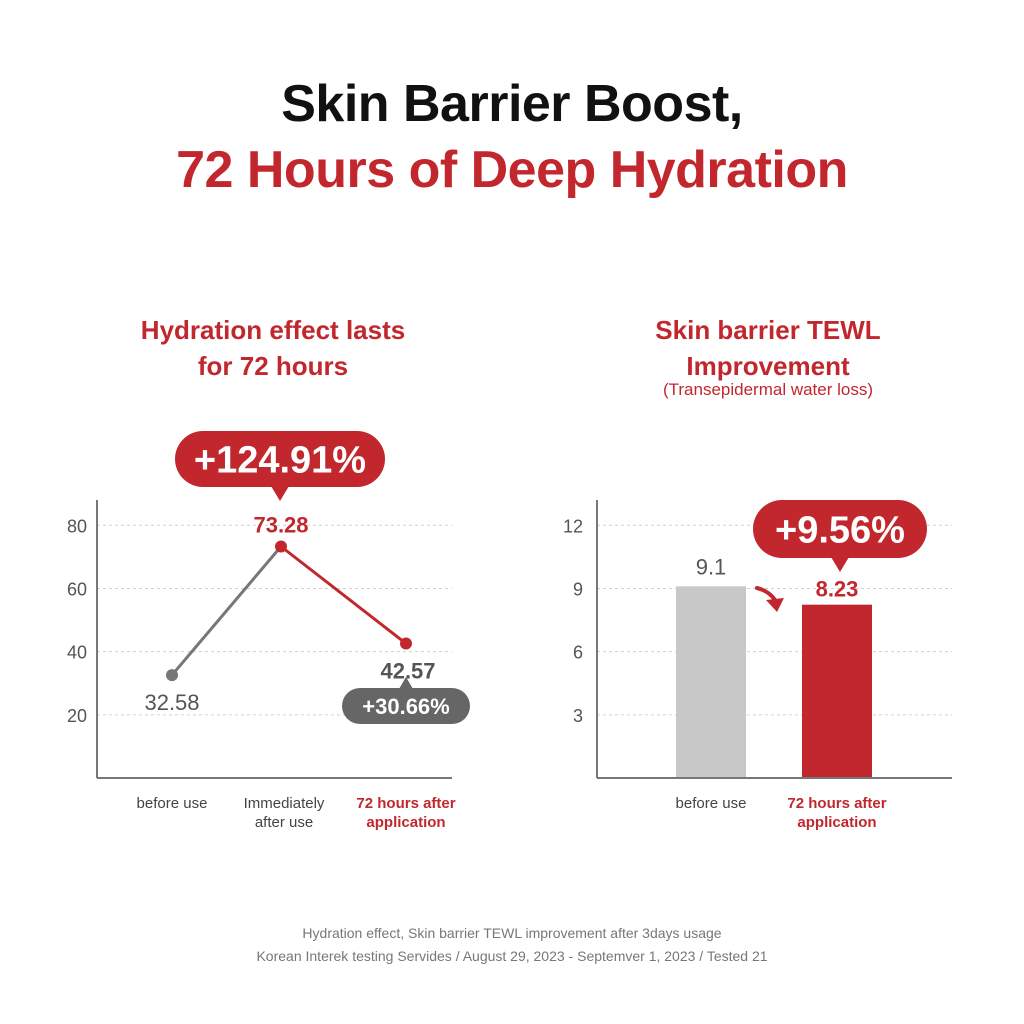 This screenshot has height=1024, width=1024. Describe the element at coordinates (405, 803) in the screenshot. I see `hydration-category-label: 72 hours after` at that location.